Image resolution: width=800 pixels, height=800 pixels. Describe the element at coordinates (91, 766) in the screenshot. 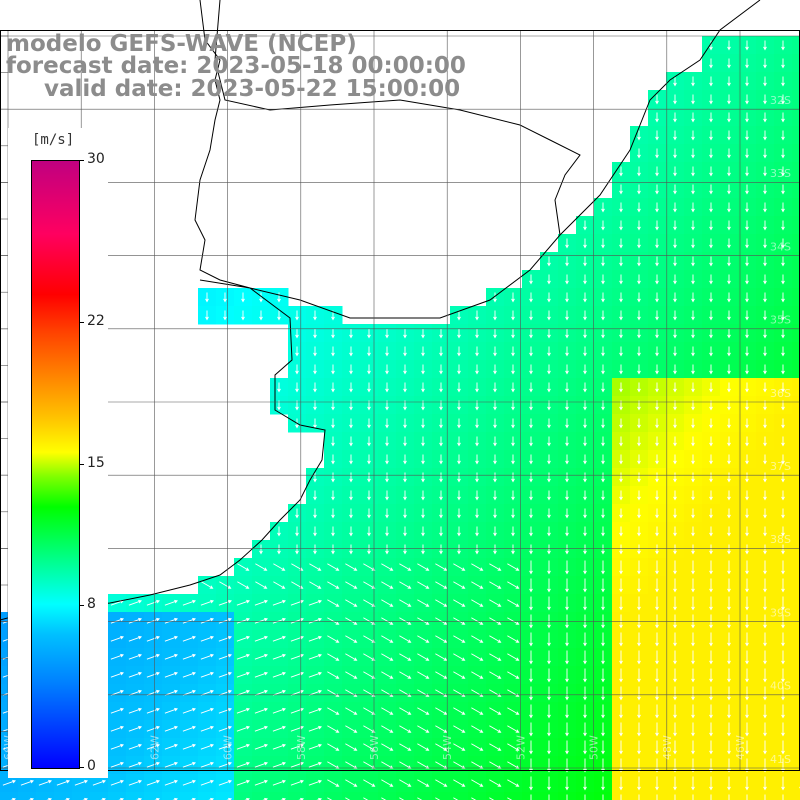

I see `colorbar-tick-label: 0` at that location.